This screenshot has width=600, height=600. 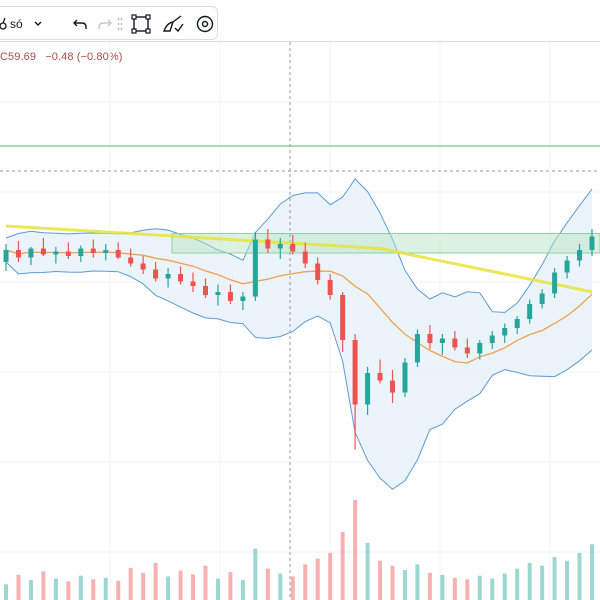 What do you see at coordinates (5, 24) in the screenshot?
I see `symbol-icon` at bounding box center [5, 24].